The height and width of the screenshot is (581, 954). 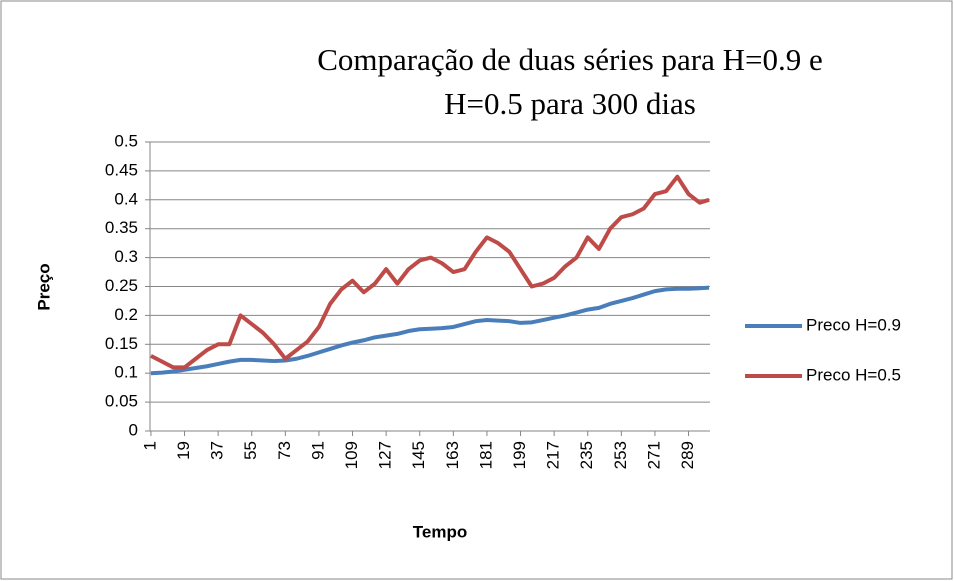 What do you see at coordinates (126, 314) in the screenshot?
I see `y-tick-label: 0.2` at bounding box center [126, 314].